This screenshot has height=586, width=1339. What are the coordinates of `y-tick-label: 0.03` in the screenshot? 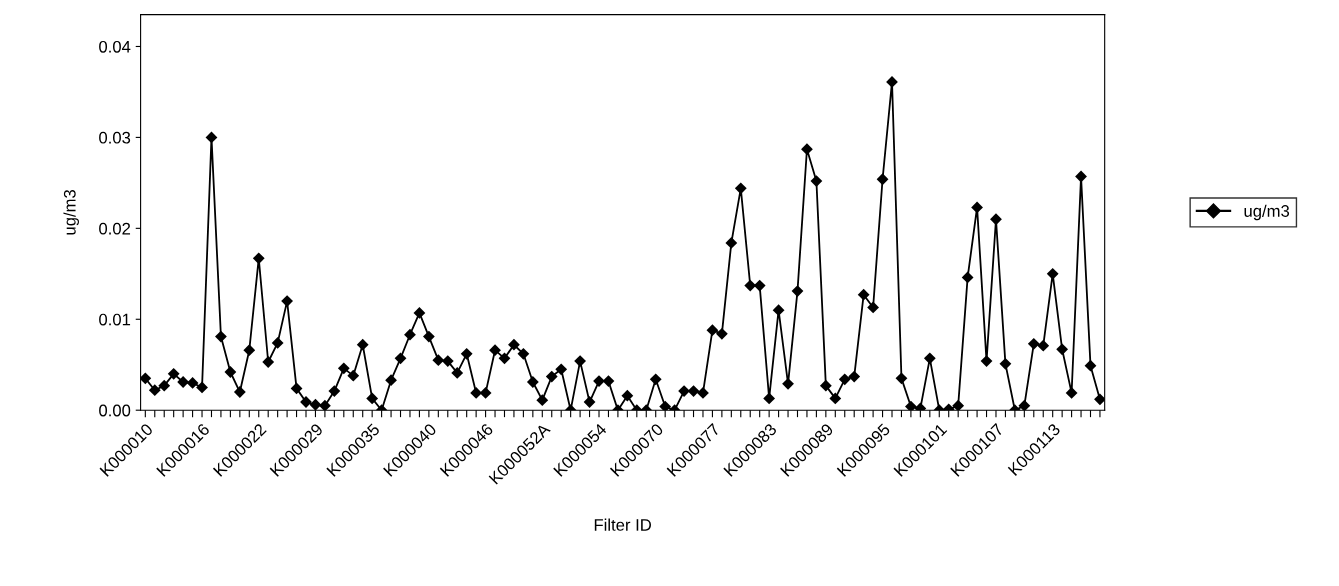 It's located at (115, 137).